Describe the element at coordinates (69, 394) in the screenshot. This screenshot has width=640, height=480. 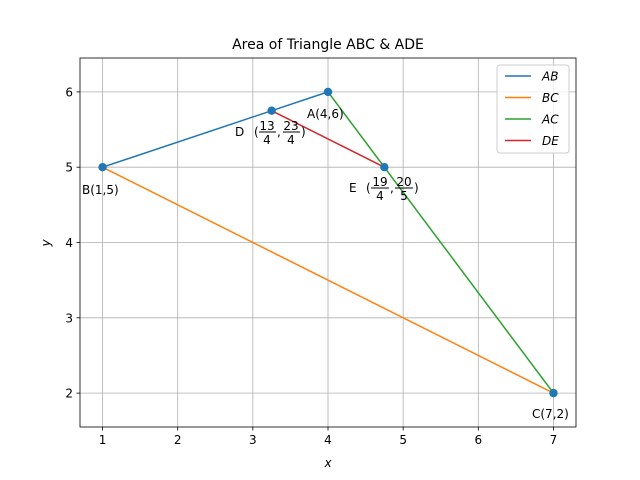
I see `y-tick-label-2: 2` at that location.